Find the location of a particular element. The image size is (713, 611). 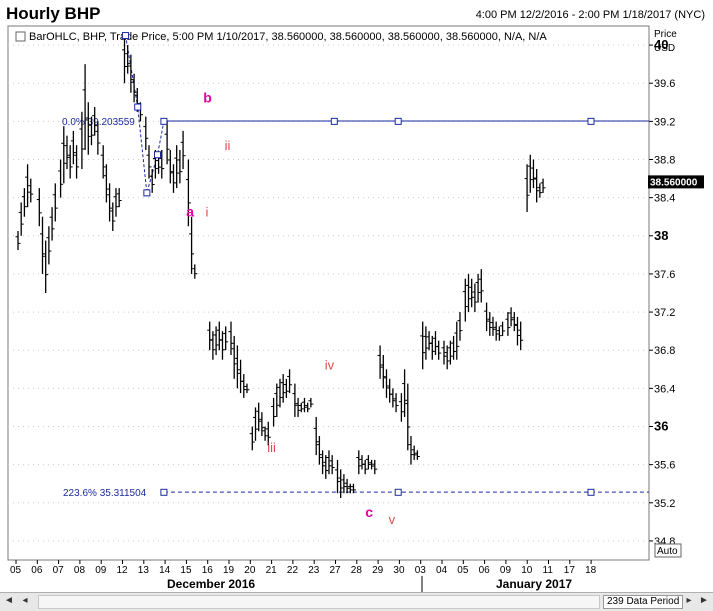

wave-label: v is located at coordinates (392, 519).